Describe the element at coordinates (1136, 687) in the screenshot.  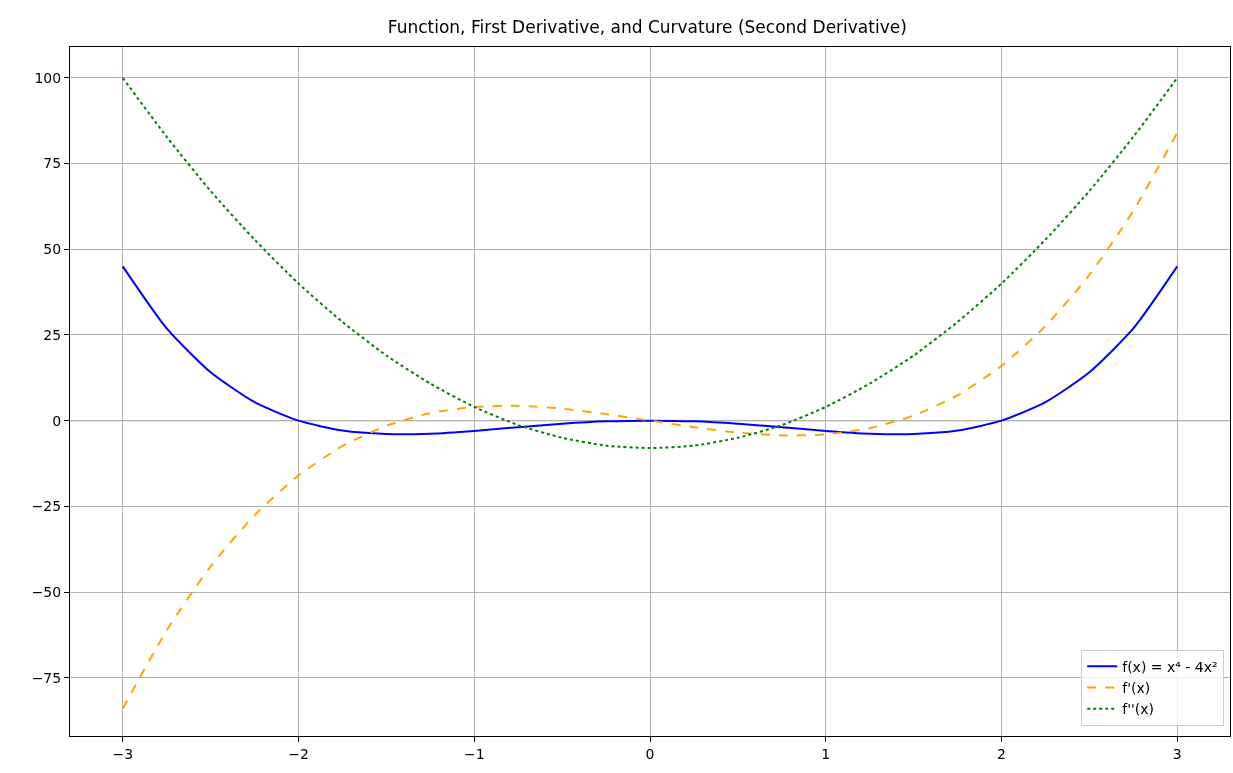
I see `legend-label: f'(x)` at that location.